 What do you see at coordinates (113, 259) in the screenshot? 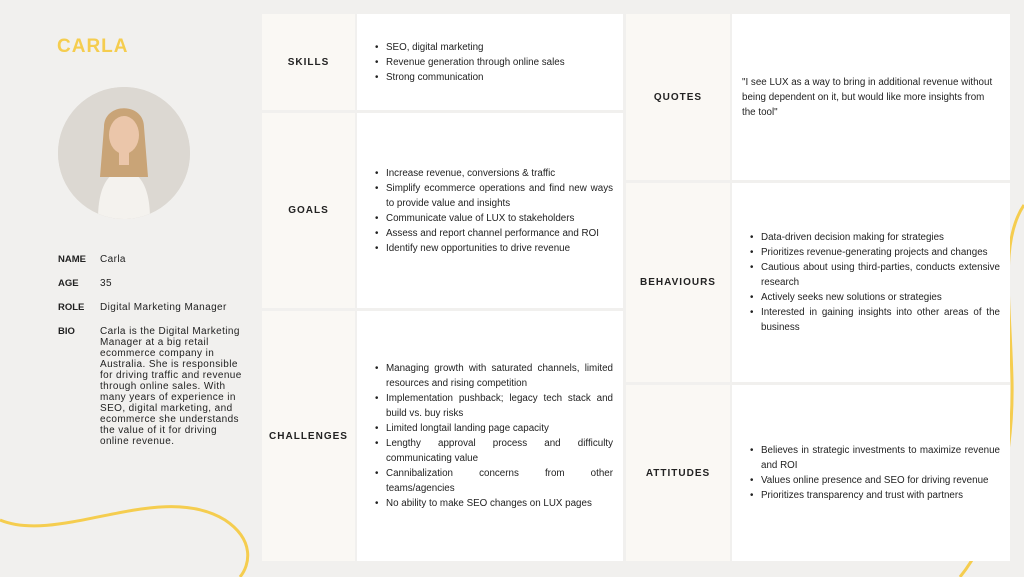
I see `fact-value: Carla` at bounding box center [113, 259].